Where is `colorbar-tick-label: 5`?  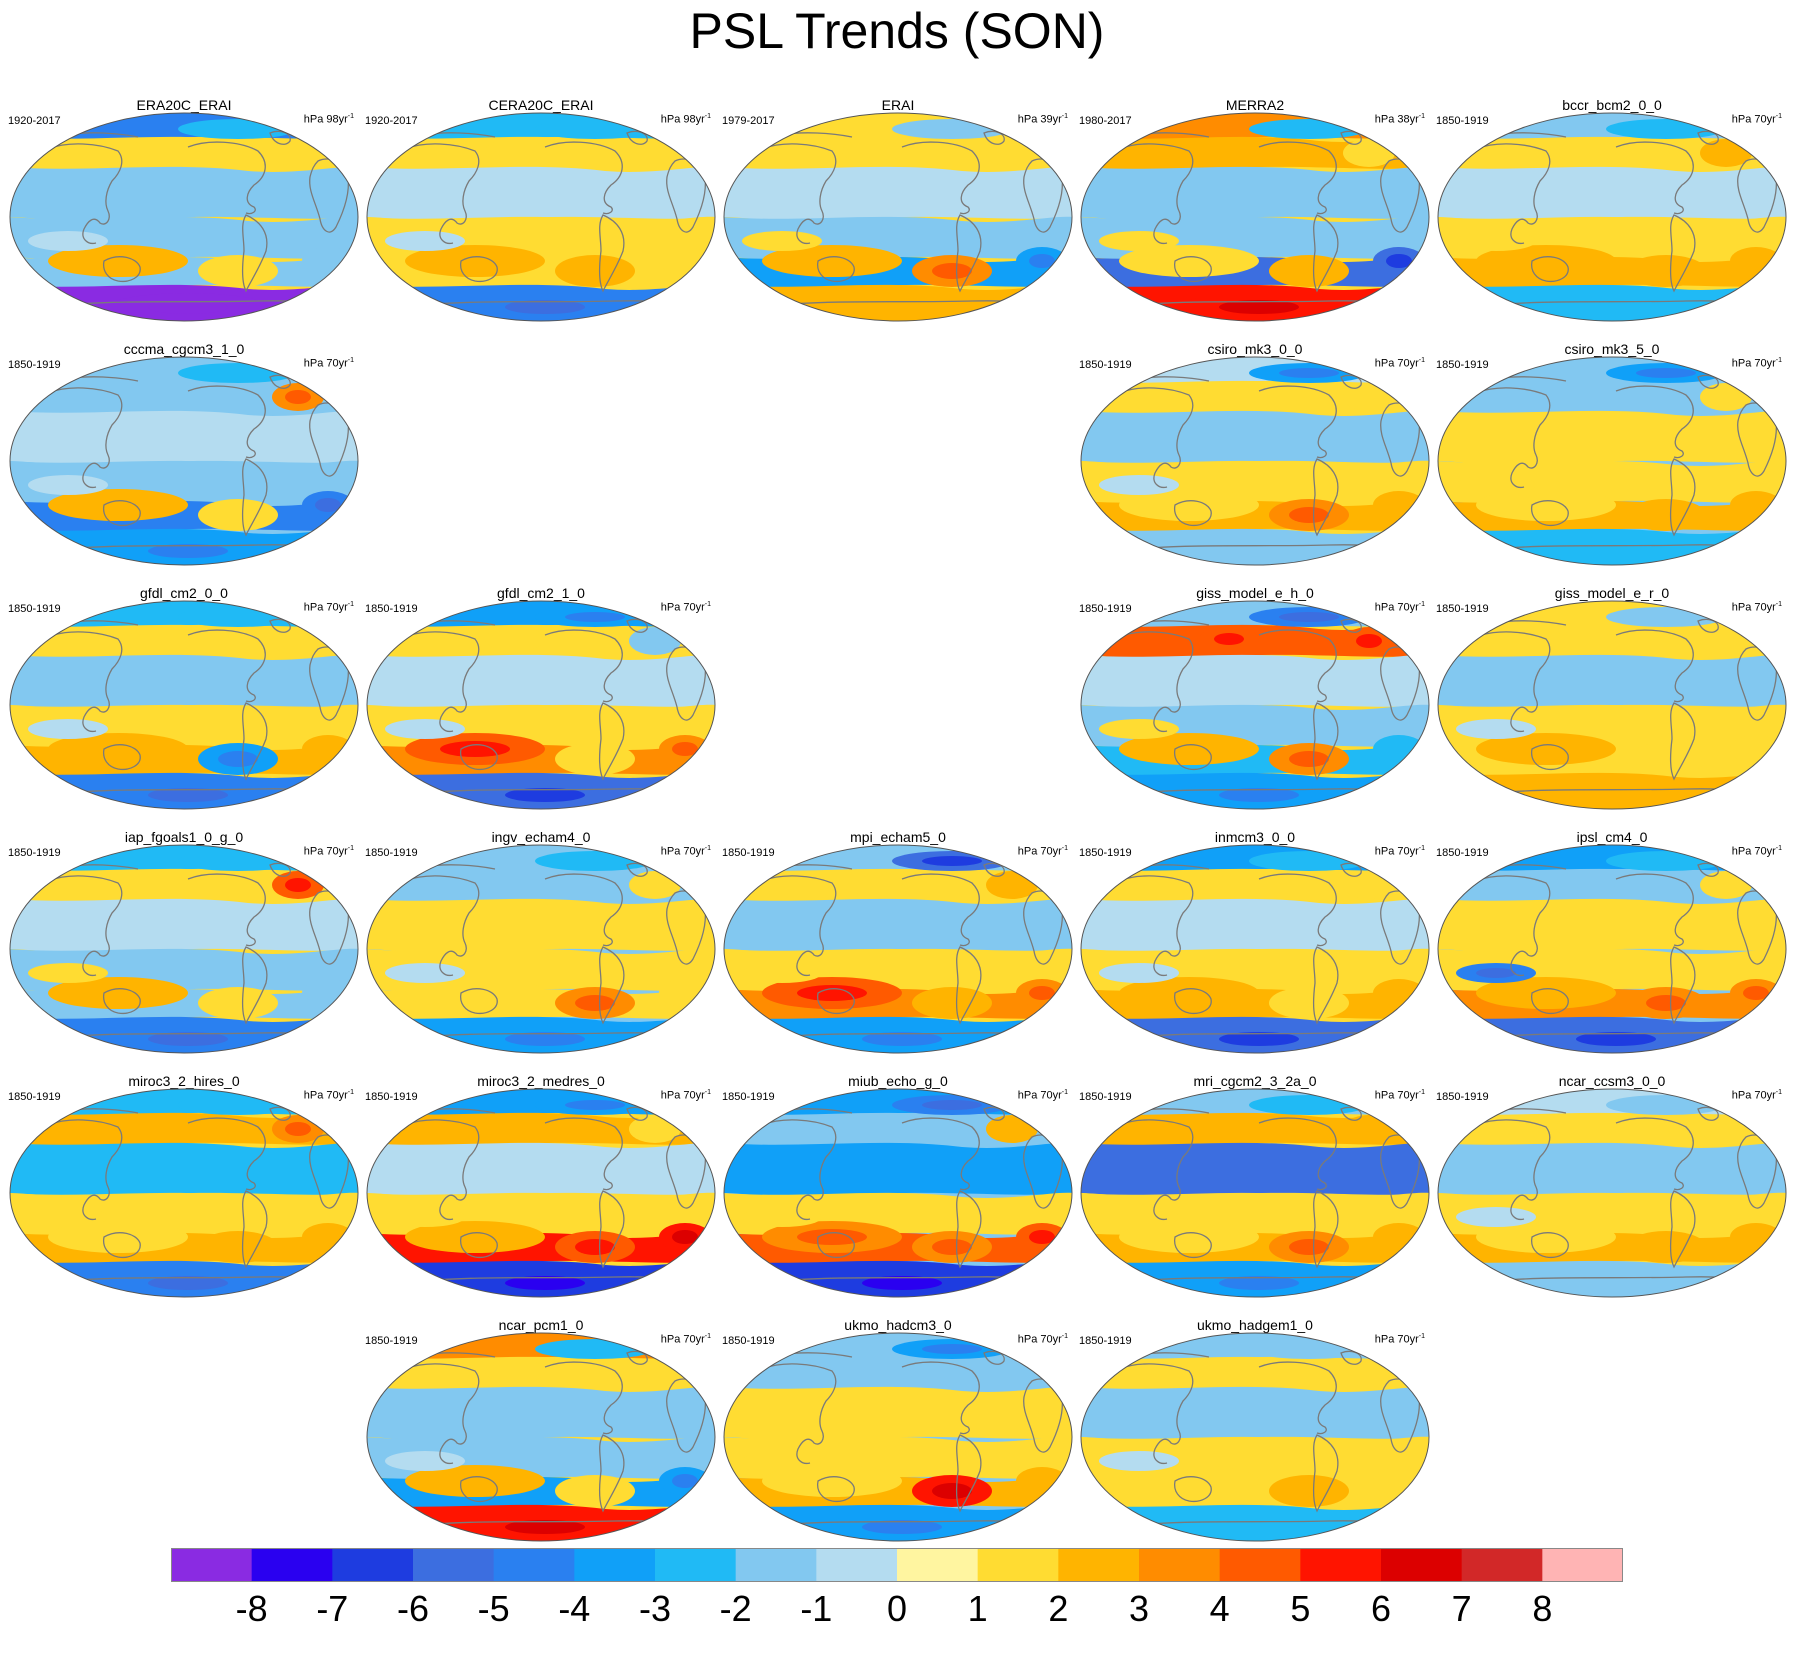
colorbar-tick-label: 5 is located at coordinates (1300, 1608).